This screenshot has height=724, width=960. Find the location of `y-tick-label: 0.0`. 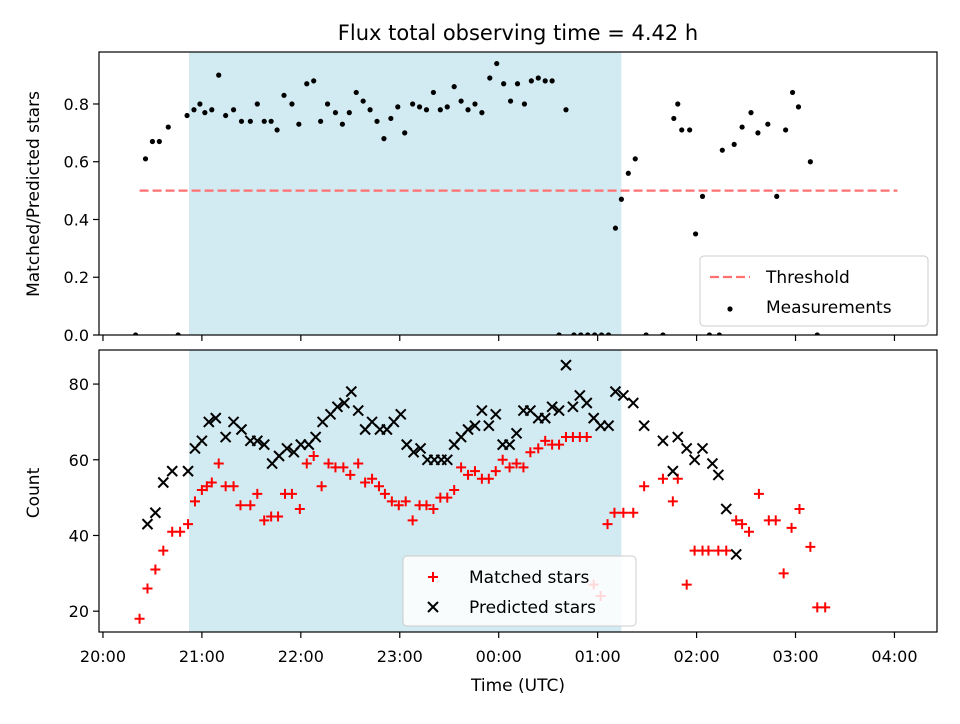

y-tick-label: 0.0 is located at coordinates (76, 335).